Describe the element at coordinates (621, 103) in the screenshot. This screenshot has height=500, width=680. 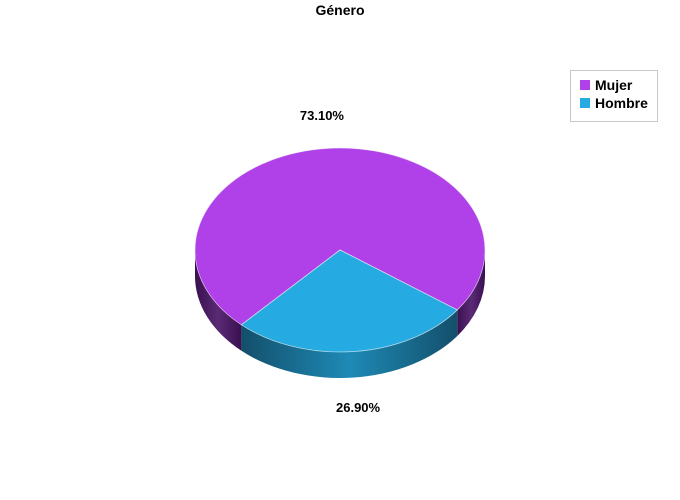
I see `legend-label-hombre: Hombre` at that location.